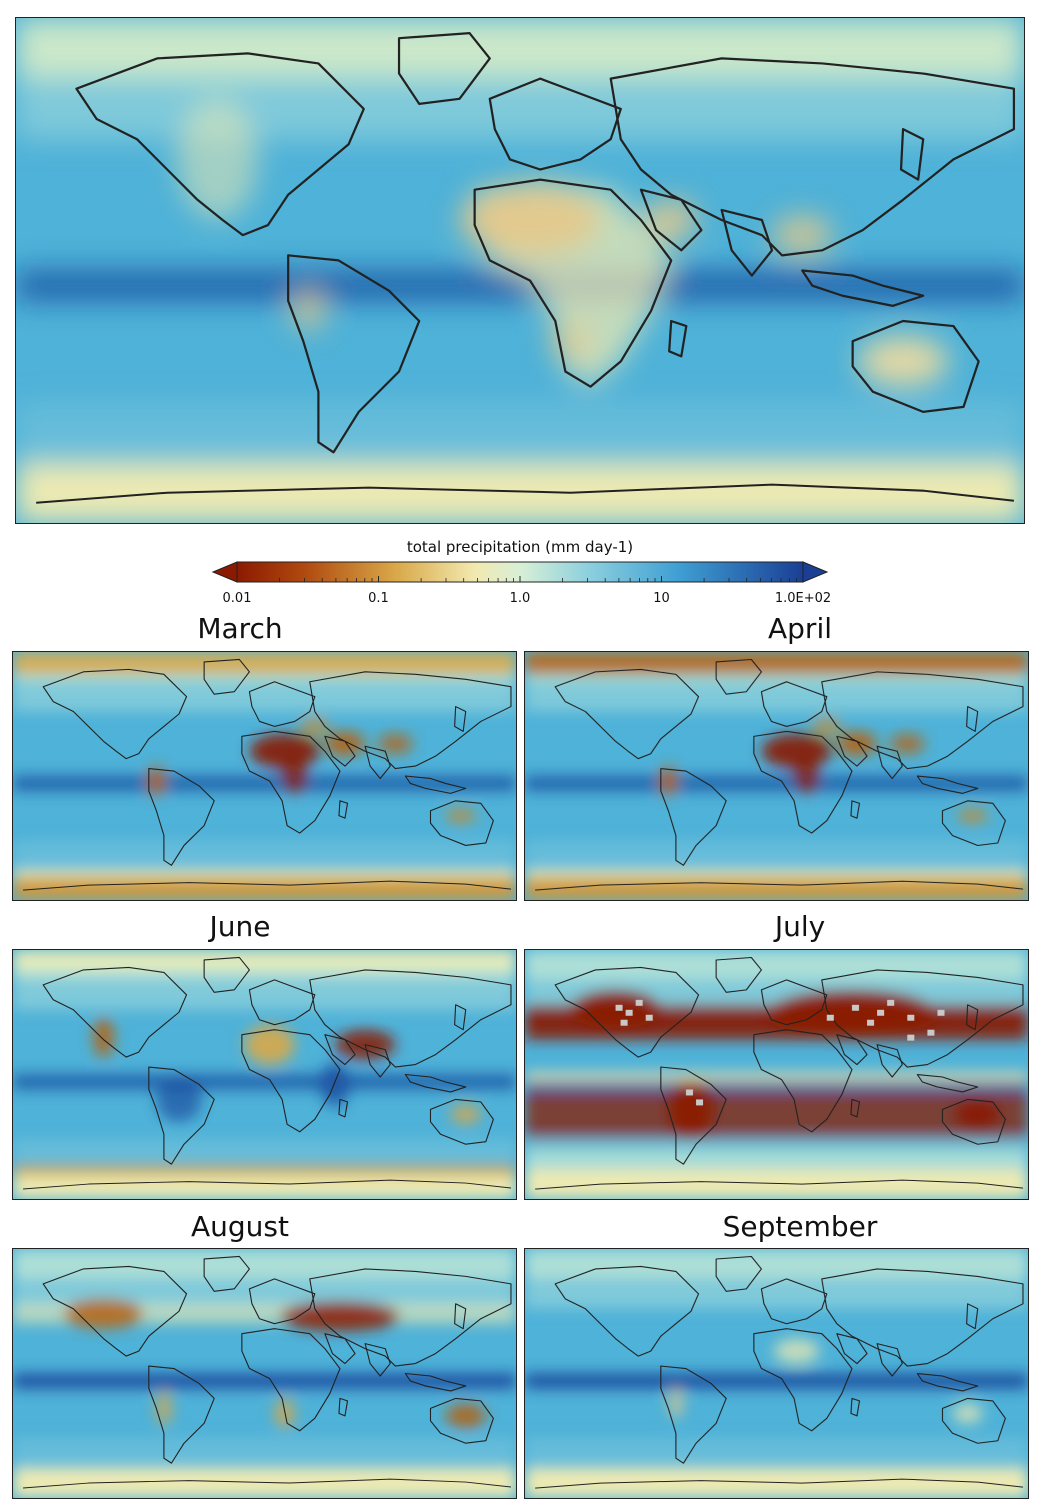  What do you see at coordinates (972, 816) in the screenshot?
I see `australia-mid-dry` at bounding box center [972, 816].